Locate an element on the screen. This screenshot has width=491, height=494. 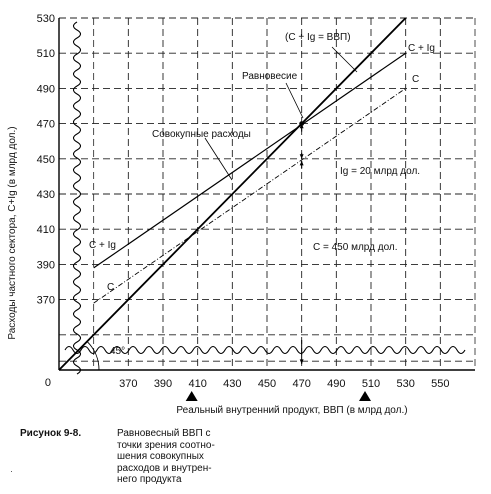
x-tick-label: 470 is located at coordinates (301, 384).